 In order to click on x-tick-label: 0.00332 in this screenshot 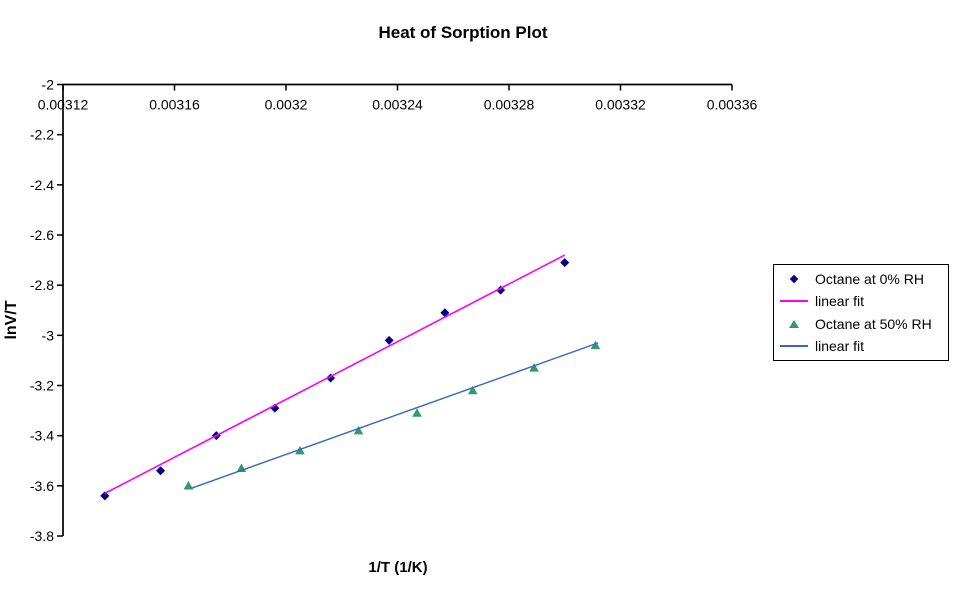, I will do `click(620, 105)`.